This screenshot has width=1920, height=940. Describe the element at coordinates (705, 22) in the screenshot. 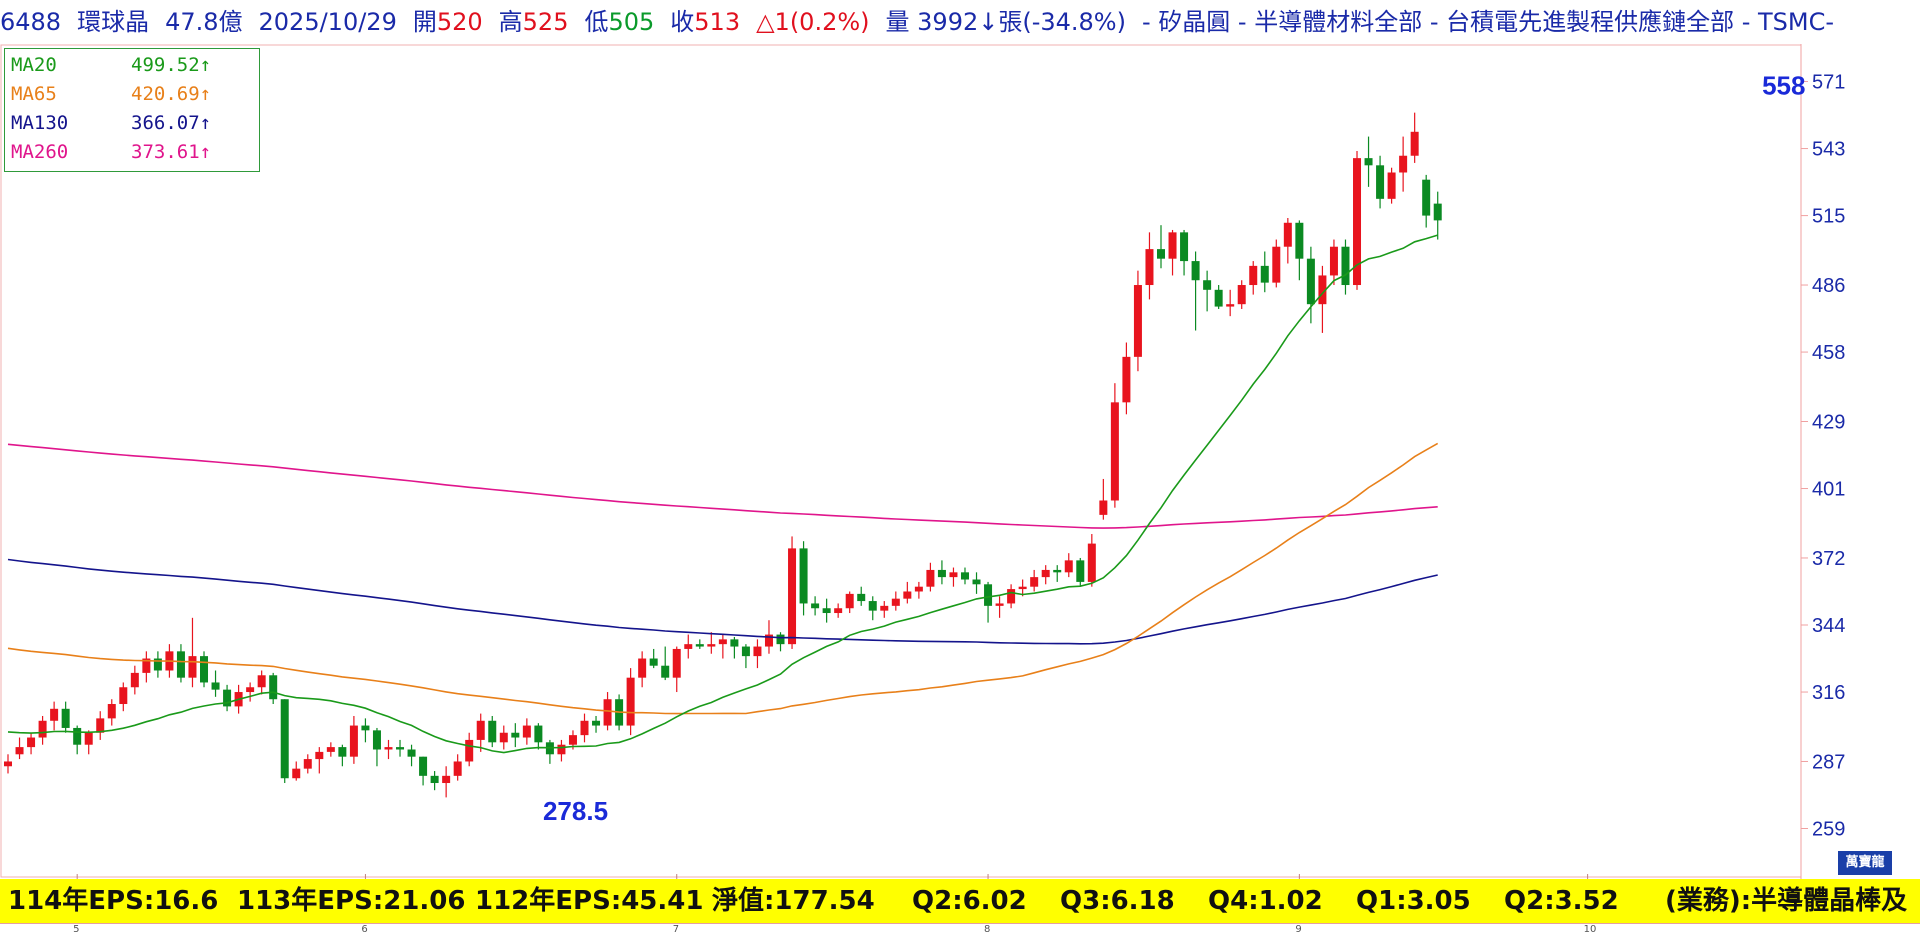

I see `close-price: 收513` at that location.